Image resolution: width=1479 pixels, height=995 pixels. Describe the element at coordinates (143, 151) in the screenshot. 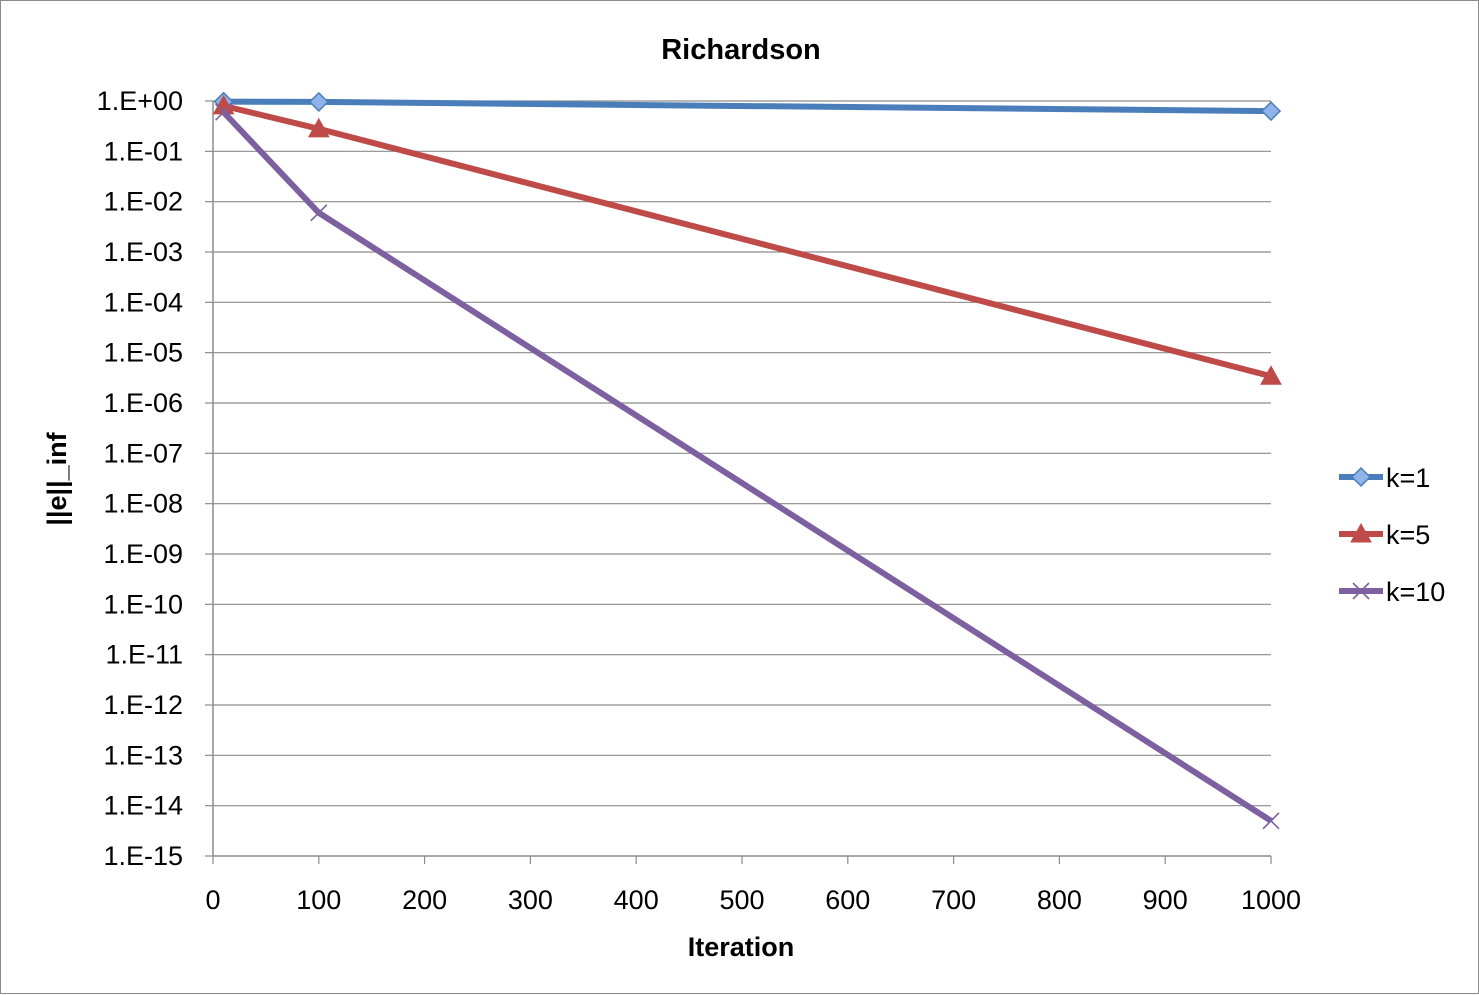

I see `y-tick-label: 1.E-01` at that location.